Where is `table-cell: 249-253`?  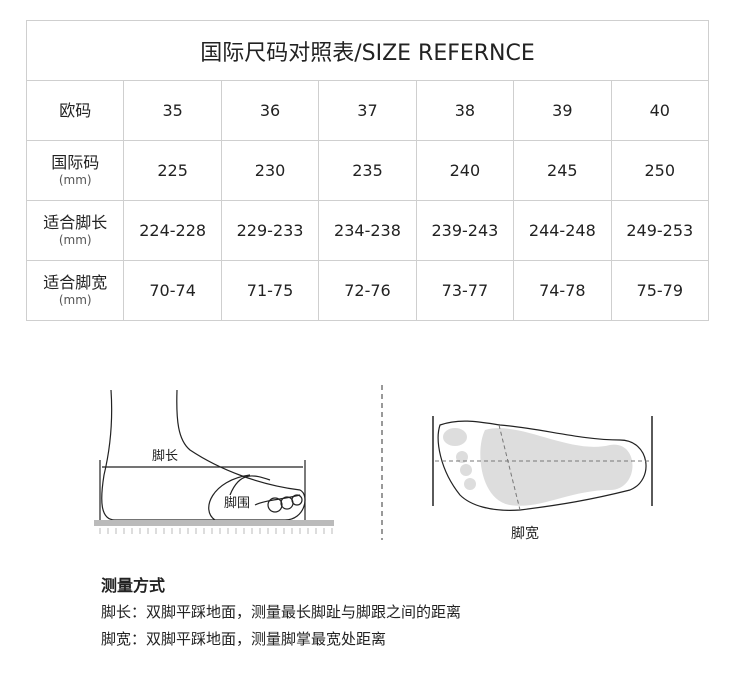 table-cell: 249-253 is located at coordinates (660, 230).